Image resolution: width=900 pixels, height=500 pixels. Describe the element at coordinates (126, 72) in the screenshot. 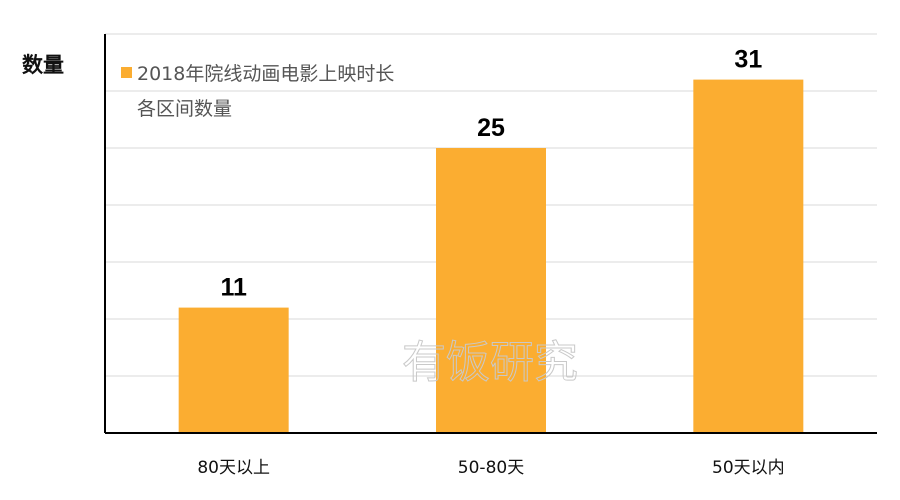

I see `legend-swatch` at that location.